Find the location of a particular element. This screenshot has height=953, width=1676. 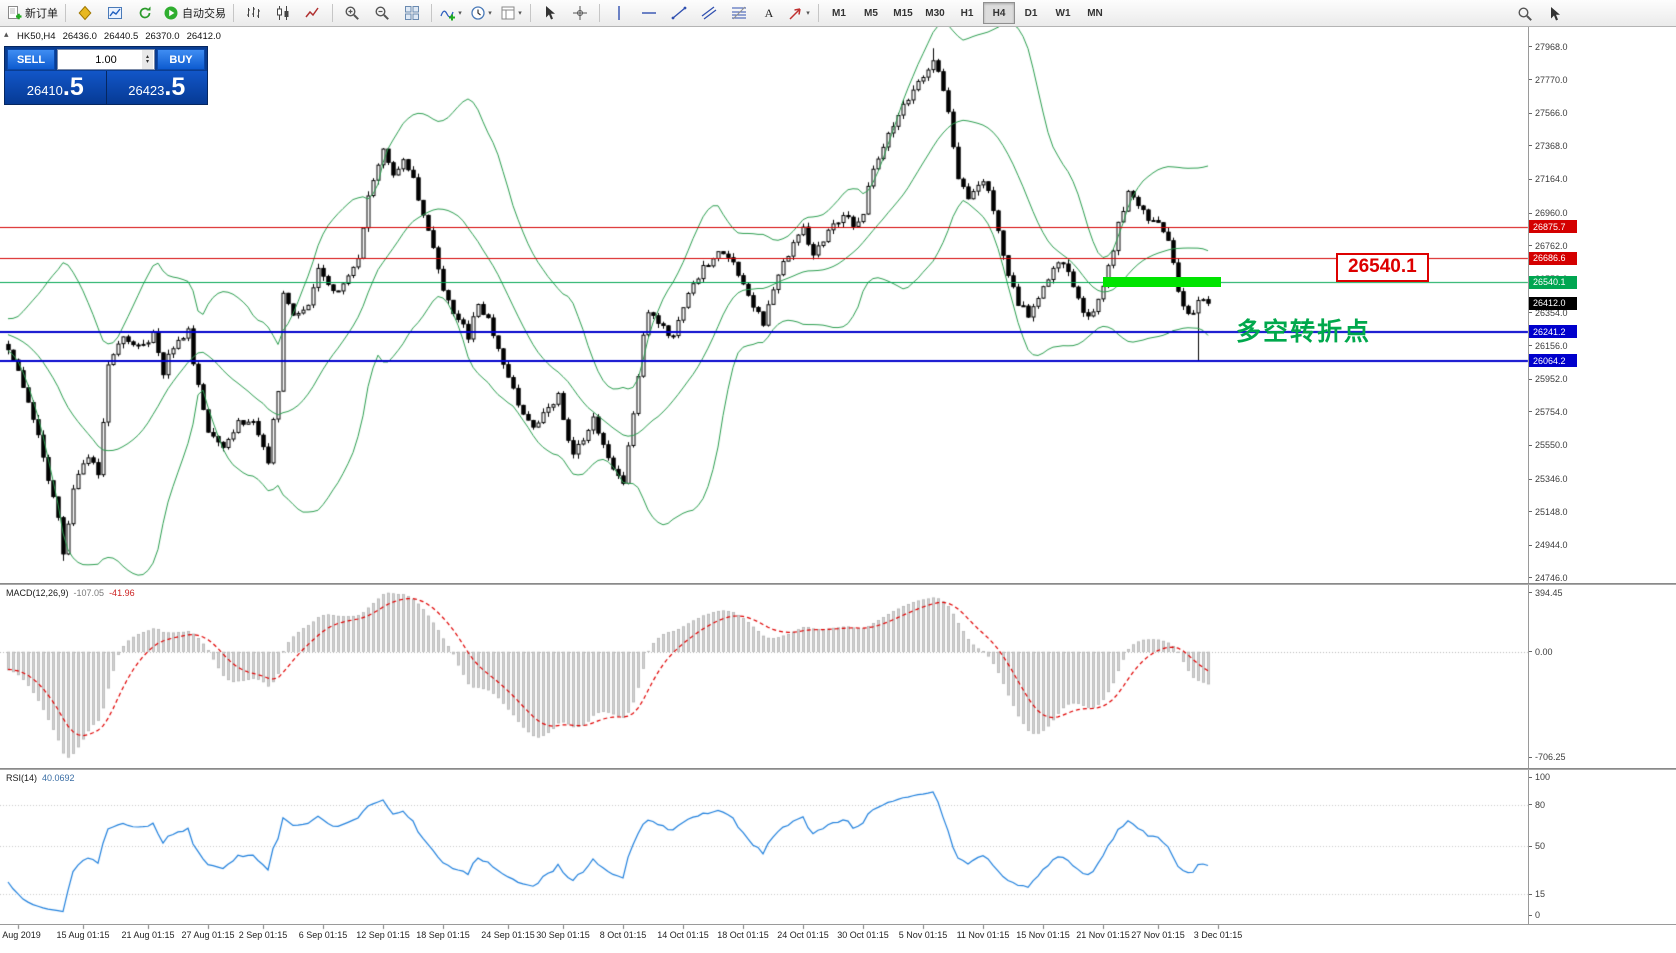

price-tick-label: 25952.0 is located at coordinates (1548, 379).